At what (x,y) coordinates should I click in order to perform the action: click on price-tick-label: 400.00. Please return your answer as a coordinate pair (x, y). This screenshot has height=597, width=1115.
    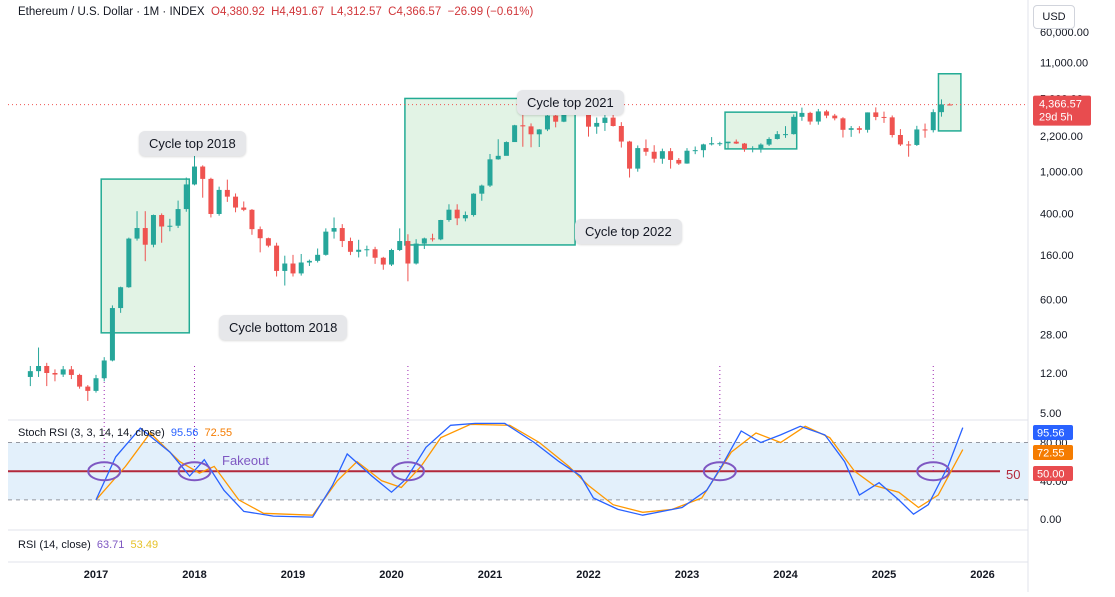
    Looking at the image, I should click on (1057, 214).